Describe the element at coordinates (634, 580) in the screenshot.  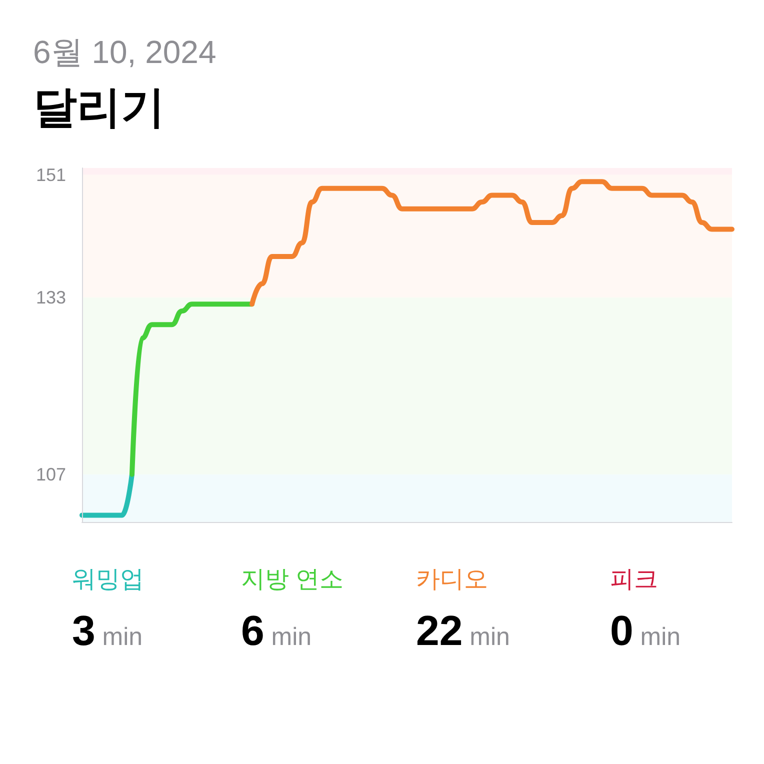
I see `category-label: 피크` at that location.